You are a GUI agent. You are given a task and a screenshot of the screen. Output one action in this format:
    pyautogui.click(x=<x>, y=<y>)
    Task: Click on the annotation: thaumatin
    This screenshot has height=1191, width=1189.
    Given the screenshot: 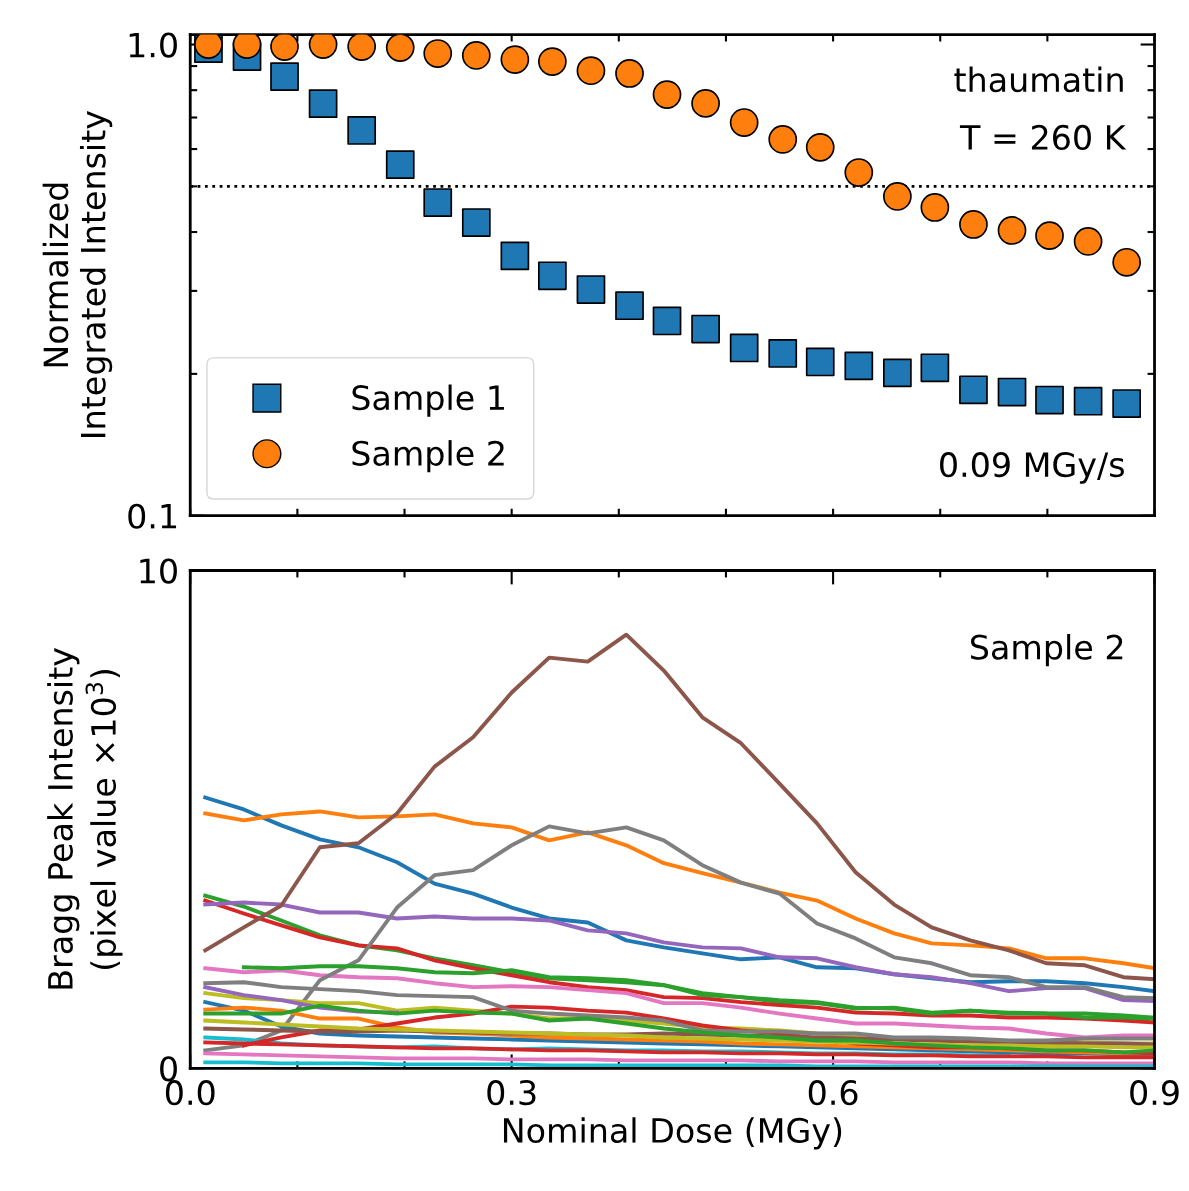 What is the action you would take?
    pyautogui.click(x=1038, y=79)
    